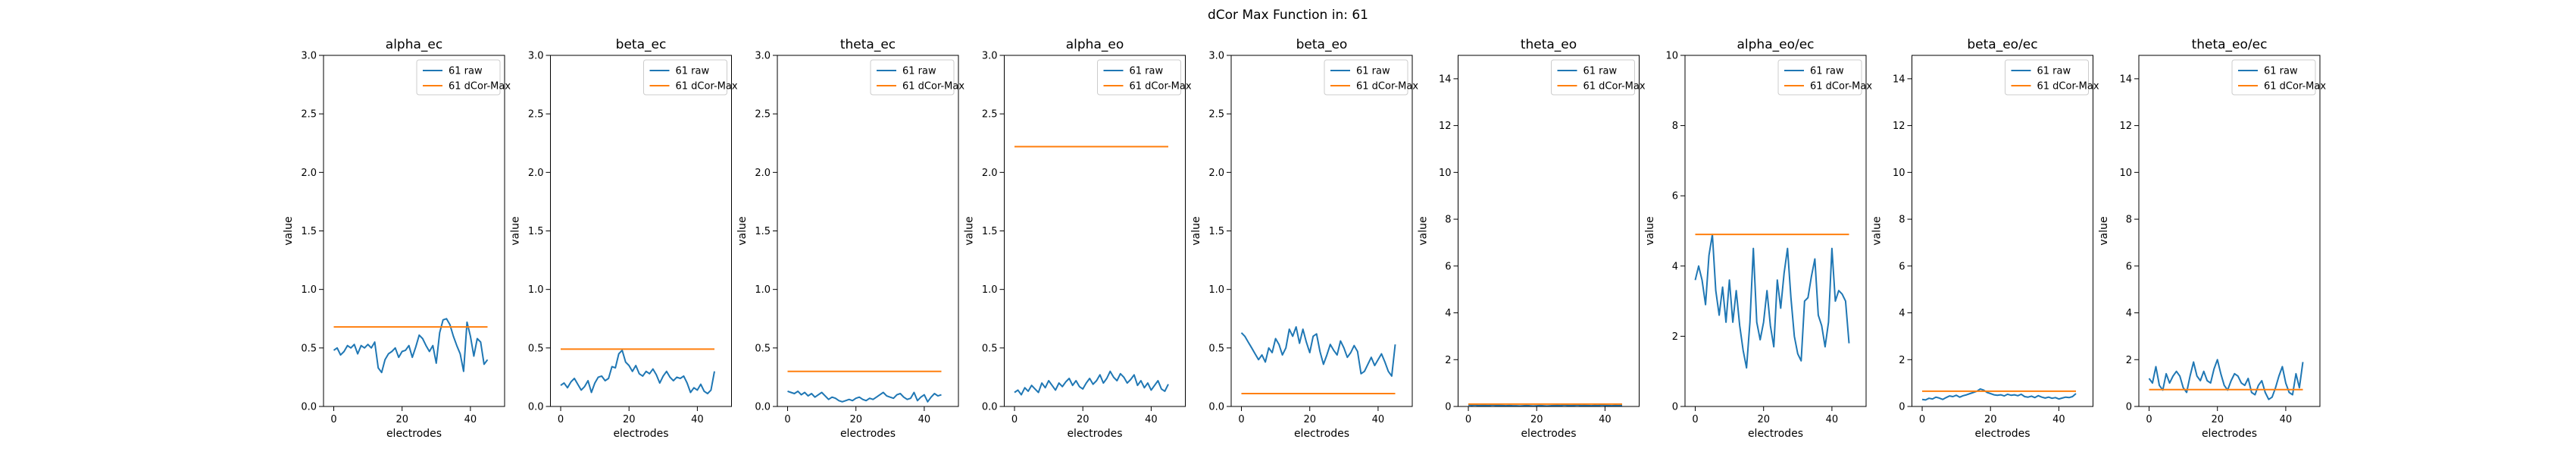 Image resolution: width=2576 pixels, height=455 pixels. Describe the element at coordinates (1095, 44) in the screenshot. I see `panel-title: alpha_eo` at that location.